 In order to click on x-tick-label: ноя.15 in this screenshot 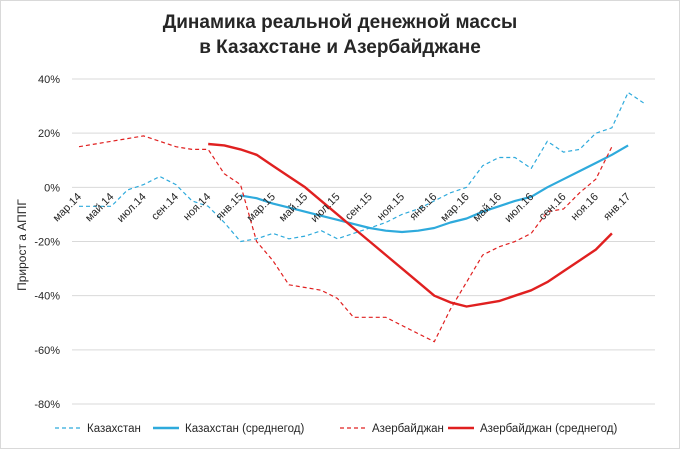, I will do `click(391, 207)`.